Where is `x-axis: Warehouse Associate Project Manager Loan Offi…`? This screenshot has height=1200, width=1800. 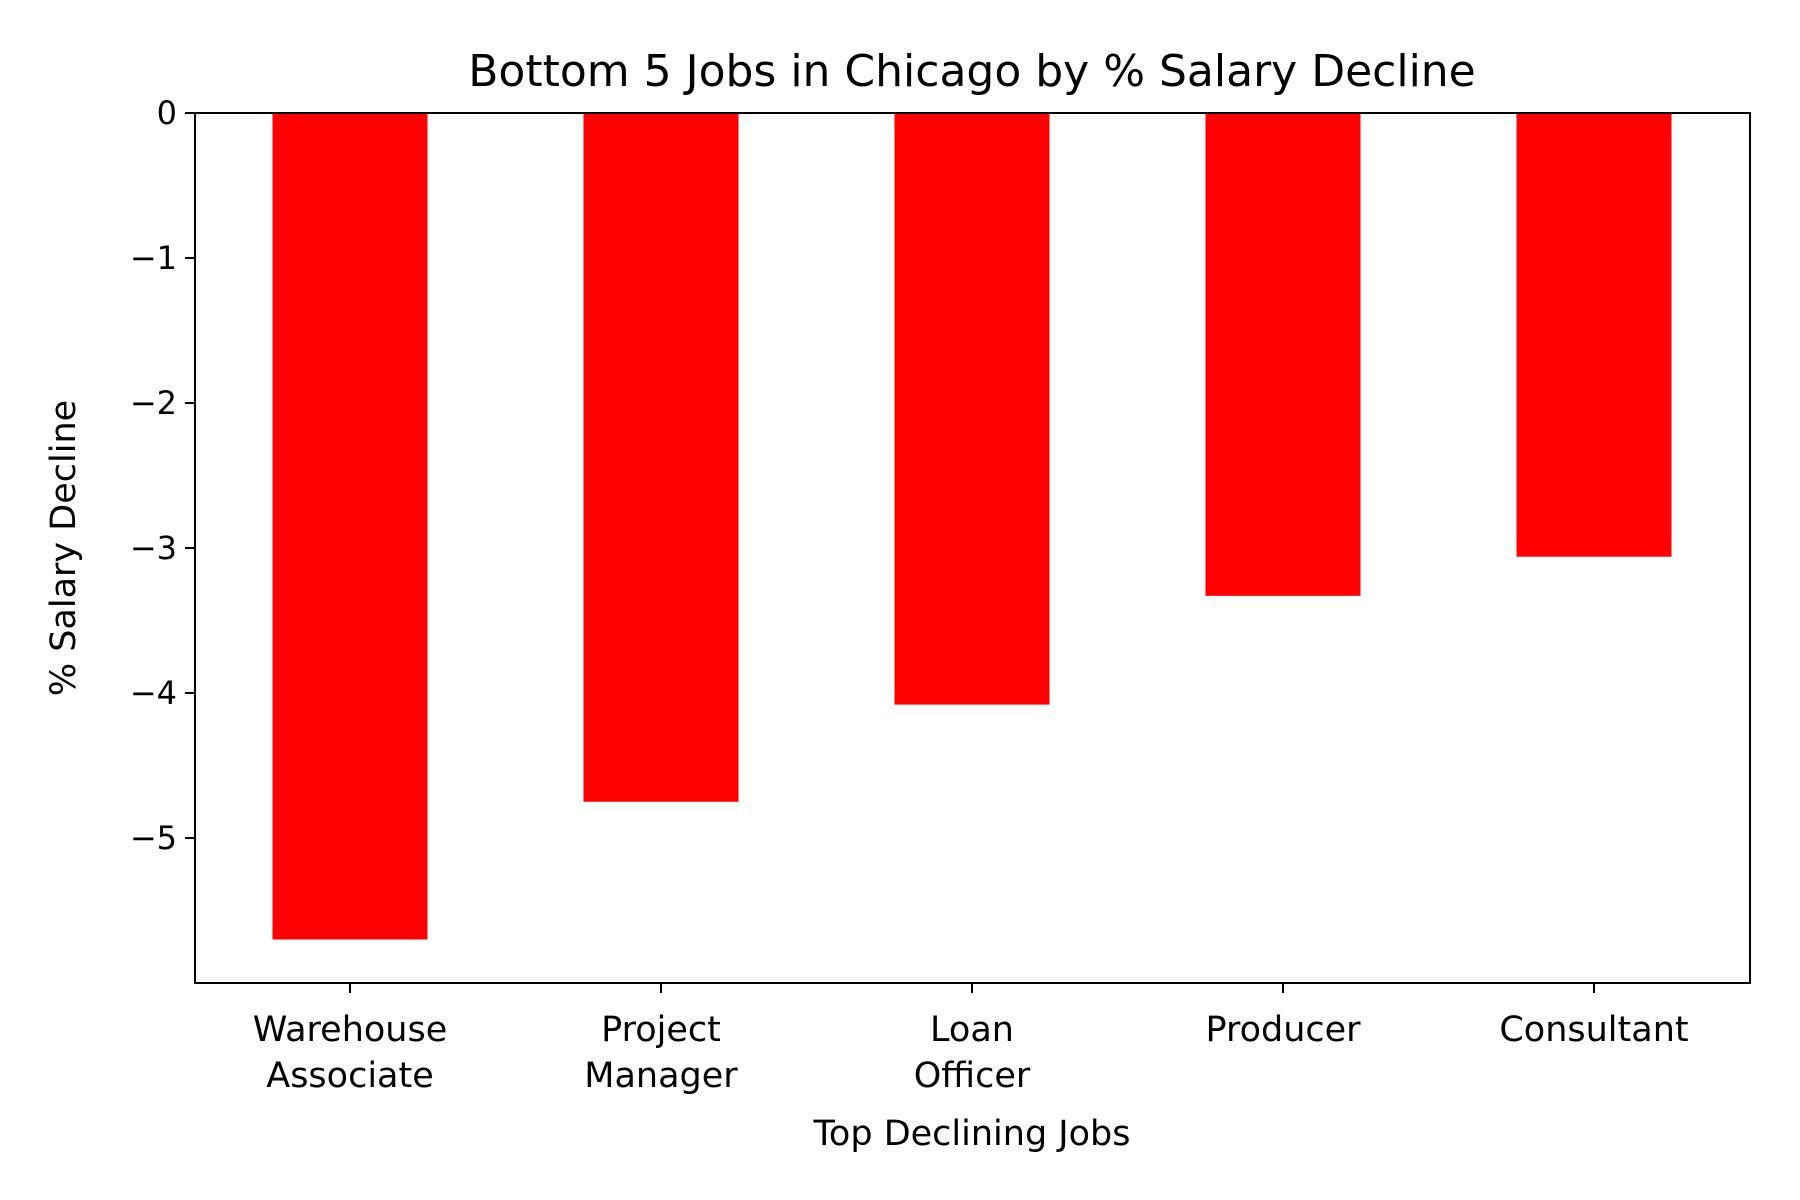
x-axis: Warehouse Associate Project Manager Loan Offi… is located at coordinates (971, 1039).